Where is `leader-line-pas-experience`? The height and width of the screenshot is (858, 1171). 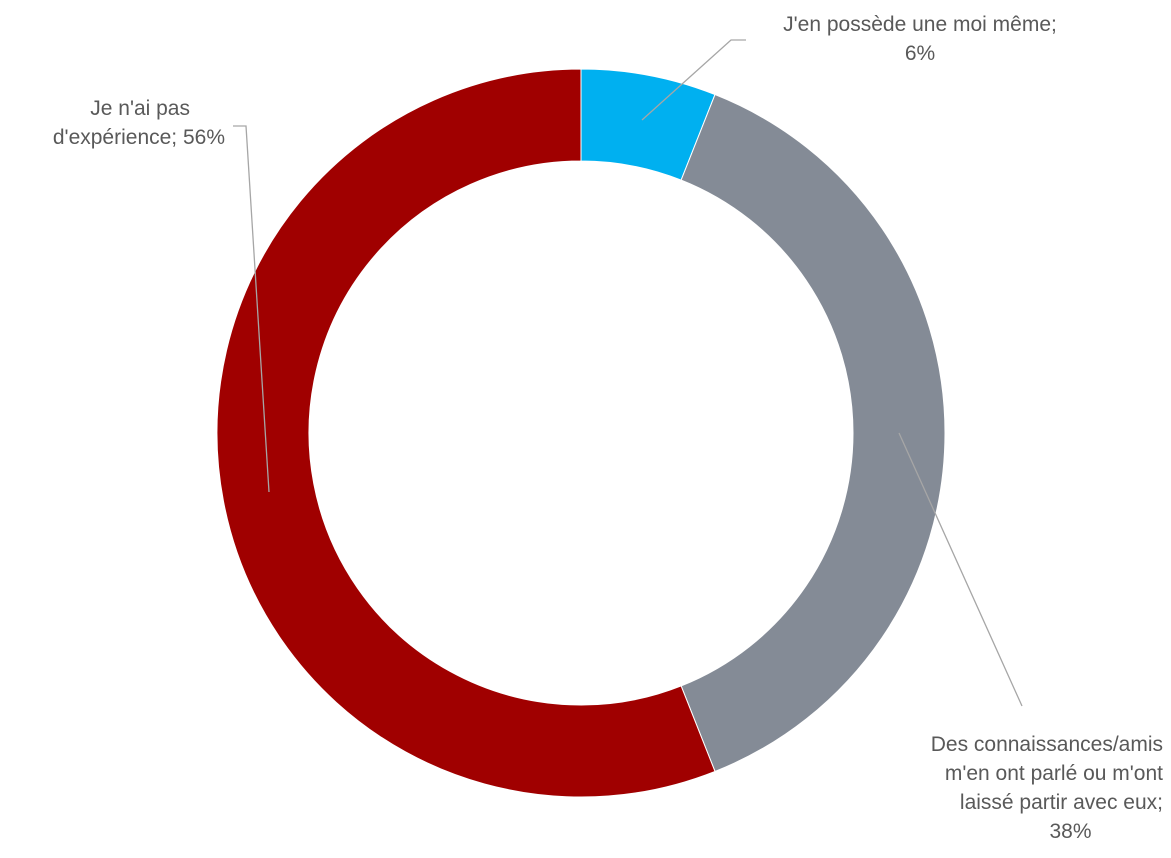
leader-line-pas-experience is located at coordinates (251, 309).